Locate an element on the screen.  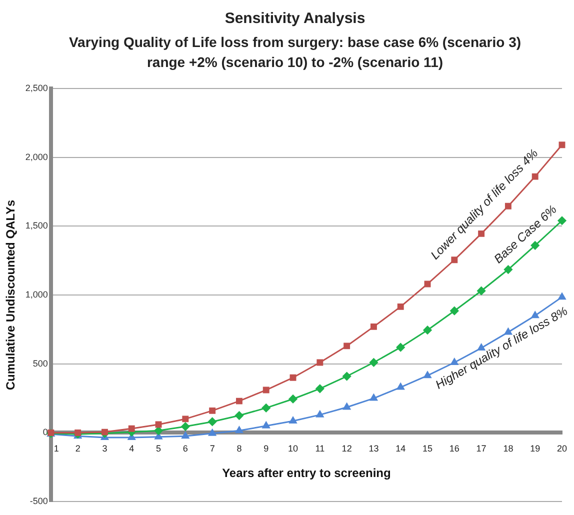
x-tick-label: 10 is located at coordinates (293, 449).